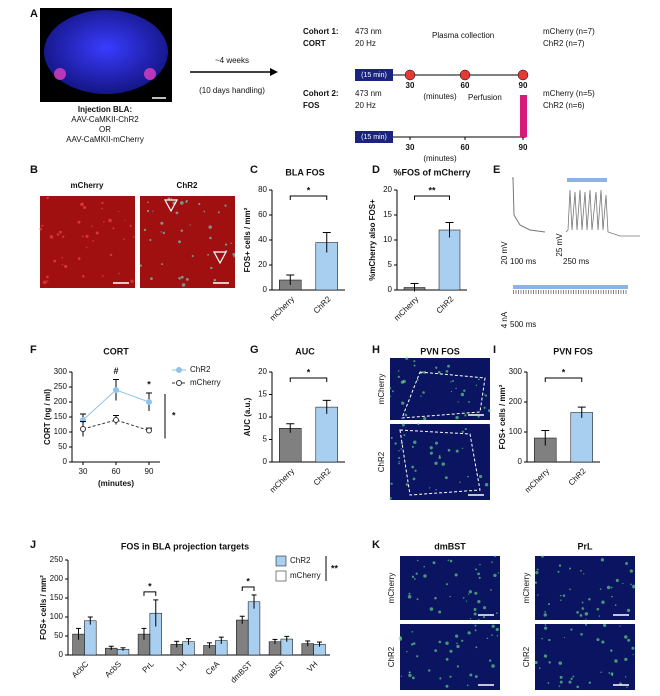 The image size is (660, 696). What do you see at coordinates (537, 481) in the screenshot?
I see `x-tick-label: mCherry` at bounding box center [537, 481].